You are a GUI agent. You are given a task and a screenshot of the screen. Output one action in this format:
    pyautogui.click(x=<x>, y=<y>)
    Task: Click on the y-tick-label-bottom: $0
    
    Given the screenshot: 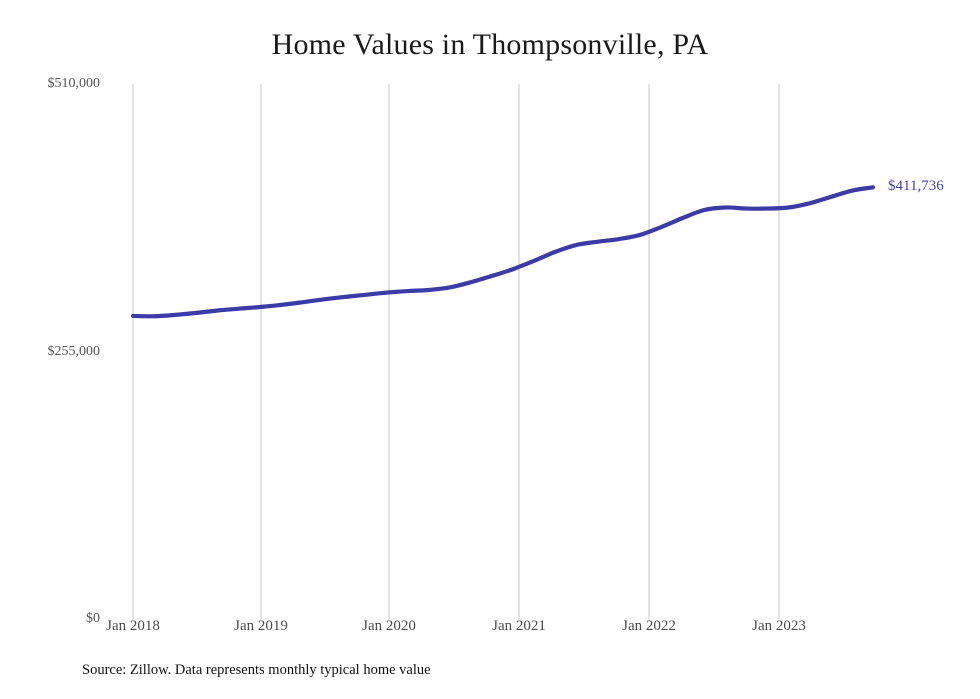 What is the action you would take?
    pyautogui.click(x=93, y=618)
    